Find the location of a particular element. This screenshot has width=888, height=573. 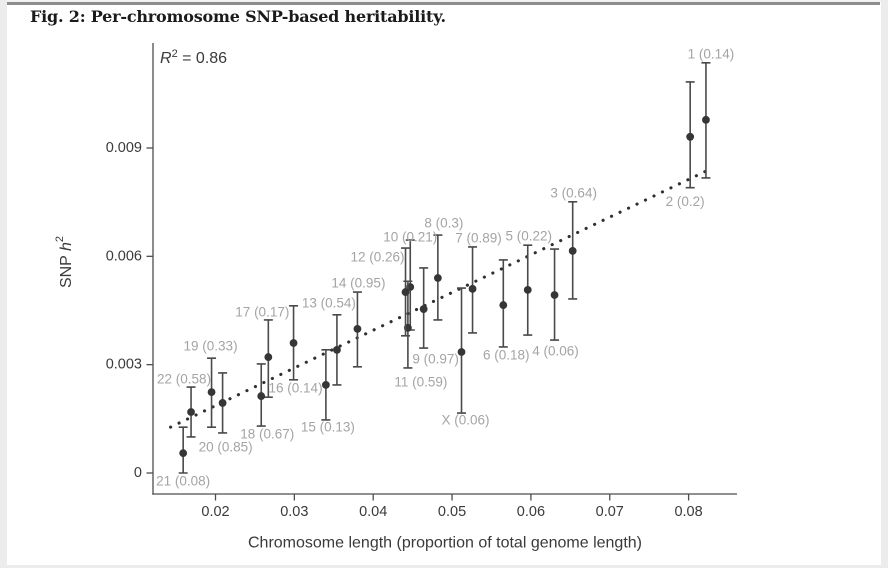

chr-label-17: 17 (0.17) is located at coordinates (262, 311).